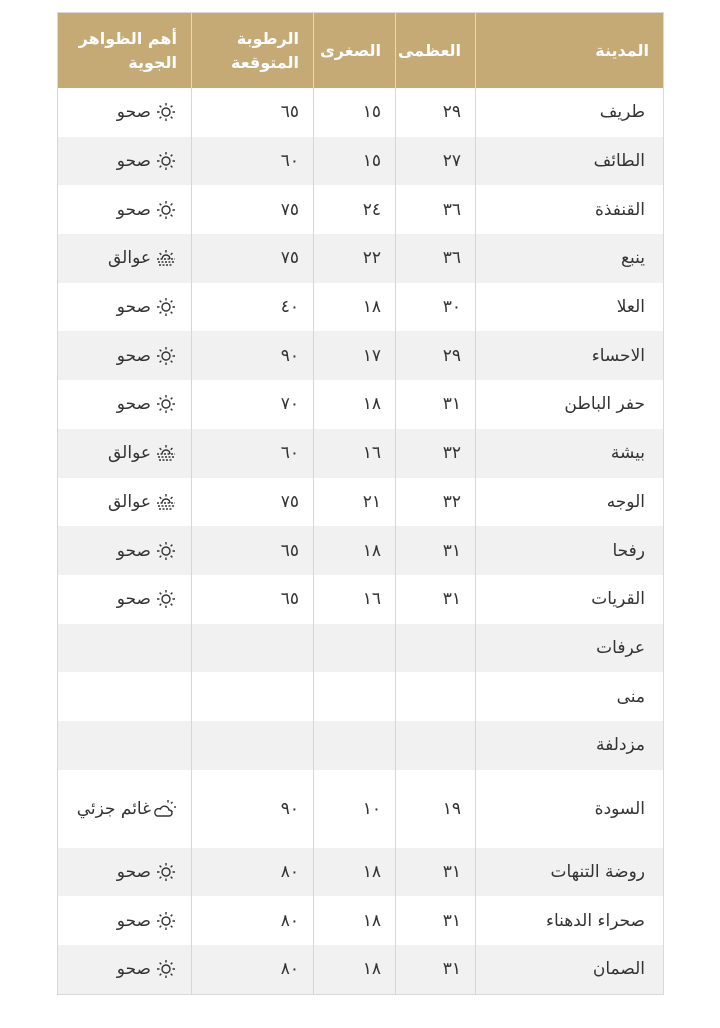  What do you see at coordinates (569, 550) in the screenshot?
I see `city-cell: رفحا` at bounding box center [569, 550].